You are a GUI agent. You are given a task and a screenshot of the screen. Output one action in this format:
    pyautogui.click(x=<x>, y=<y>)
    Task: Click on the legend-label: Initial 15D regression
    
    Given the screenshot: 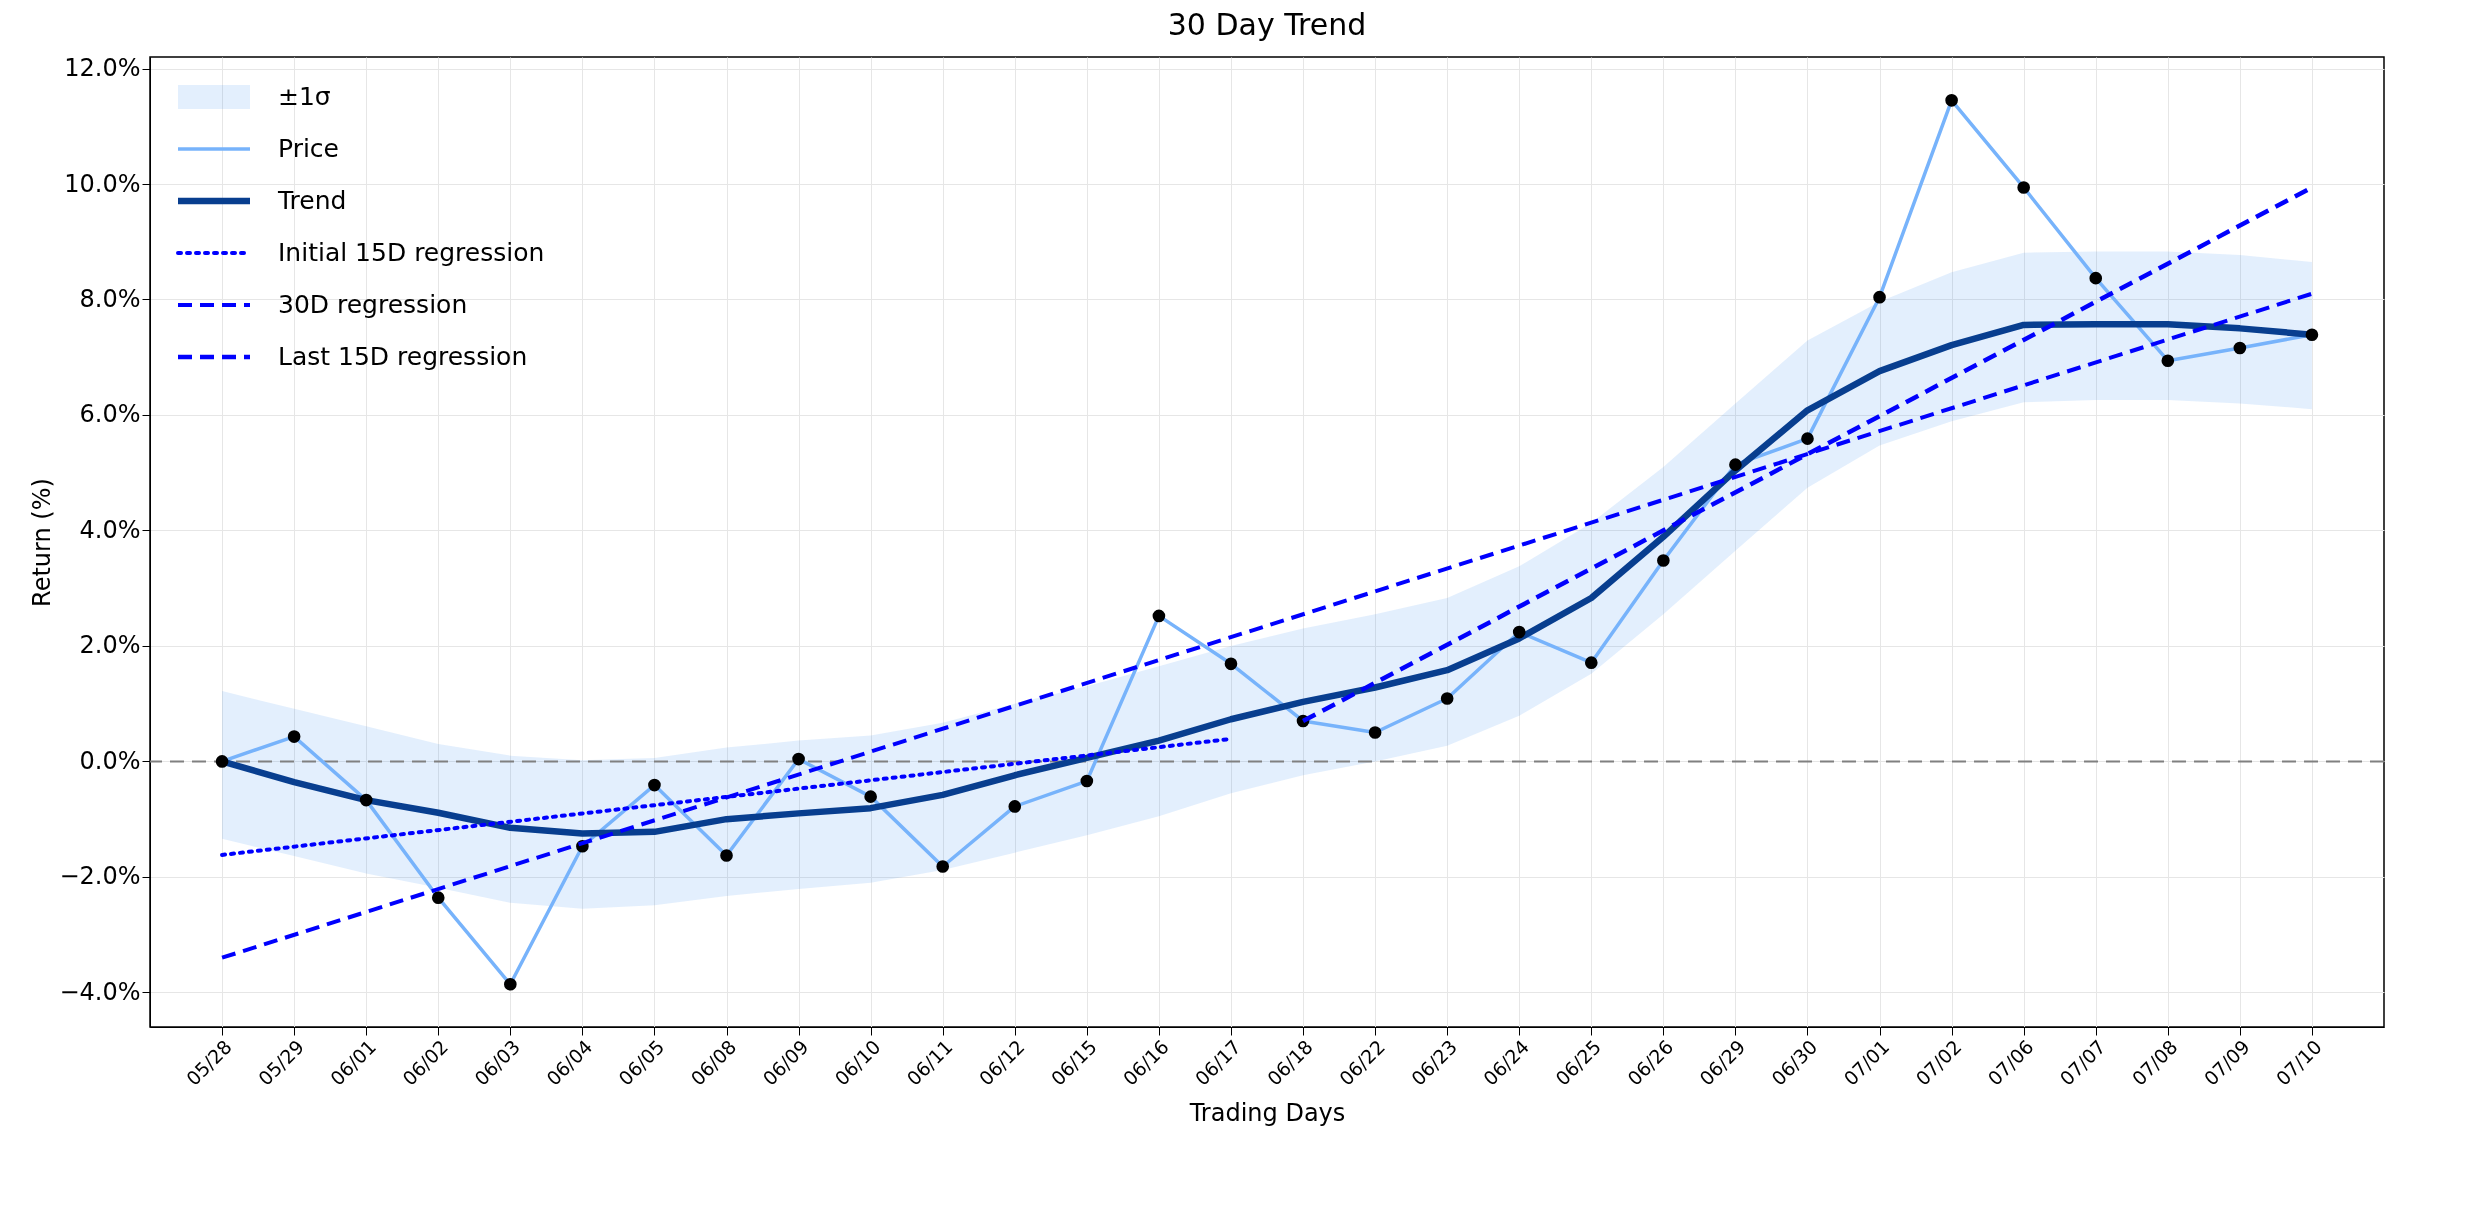 What is the action you would take?
    pyautogui.click(x=411, y=252)
    